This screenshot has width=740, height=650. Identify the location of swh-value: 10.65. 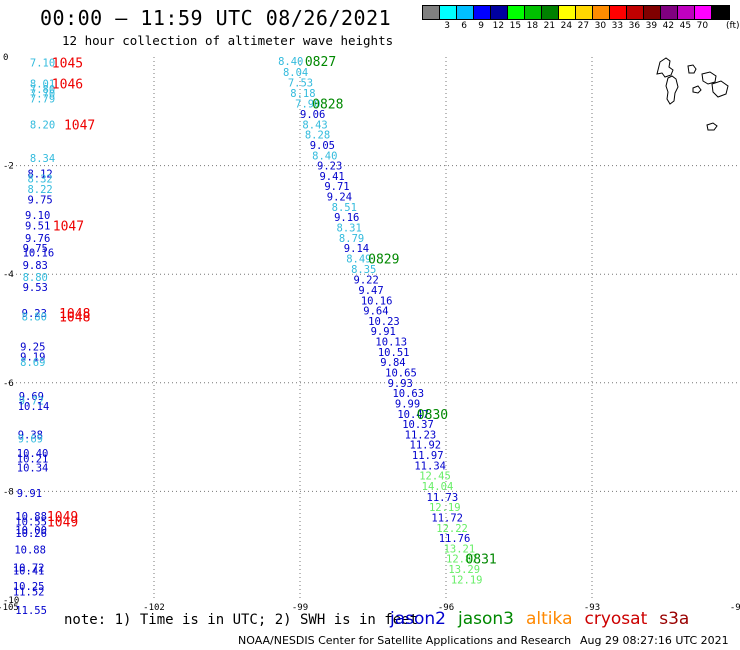
(401, 373).